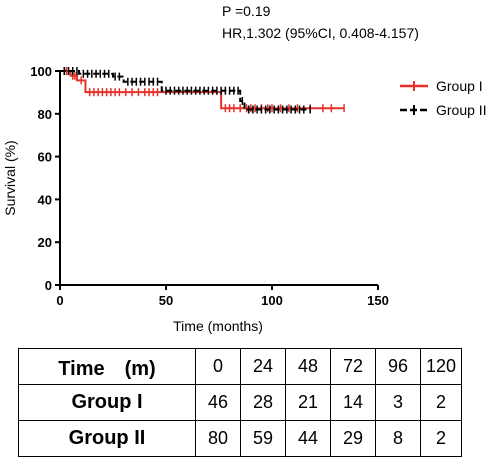 The image size is (500, 461). What do you see at coordinates (459, 86) in the screenshot?
I see `legend-label: Group I` at bounding box center [459, 86].